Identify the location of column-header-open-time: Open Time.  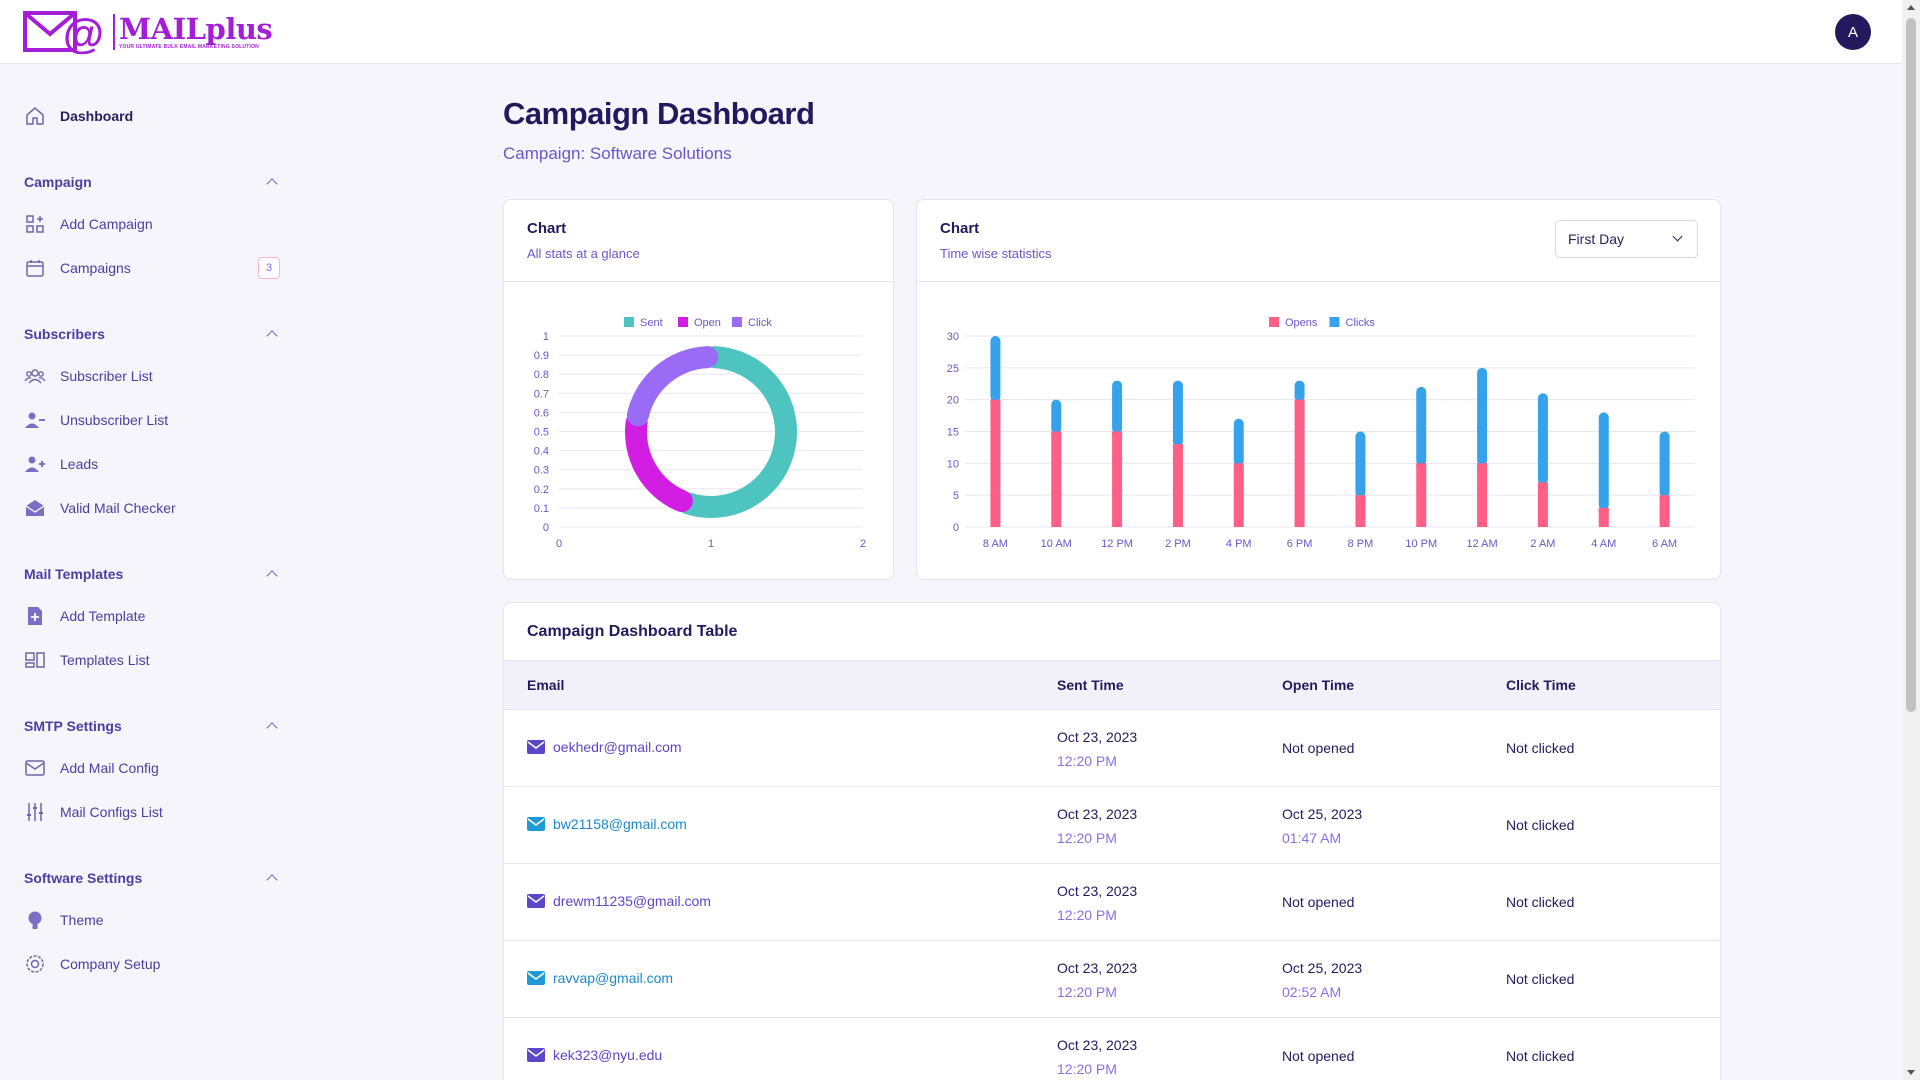
(1318, 685).